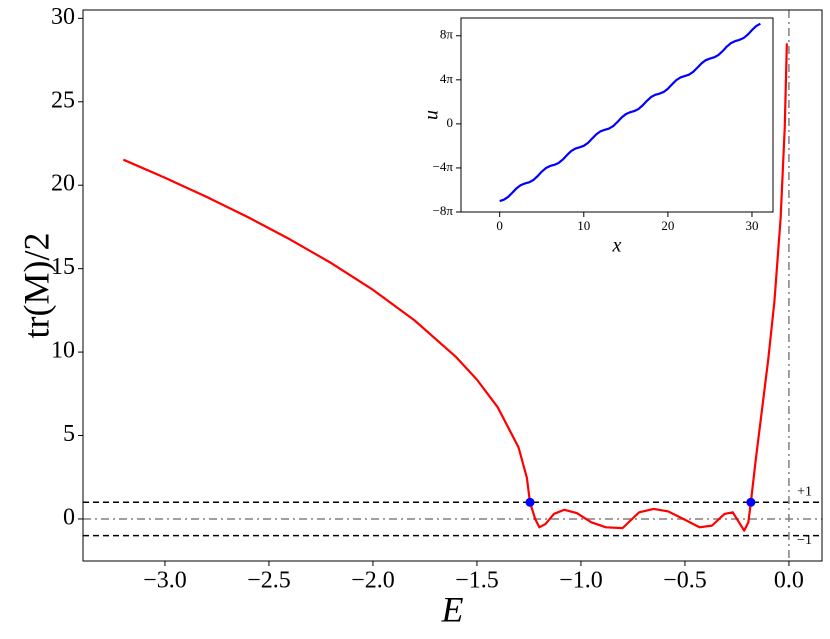  Describe the element at coordinates (452, 609) in the screenshot. I see `x-axis-label: E` at that location.